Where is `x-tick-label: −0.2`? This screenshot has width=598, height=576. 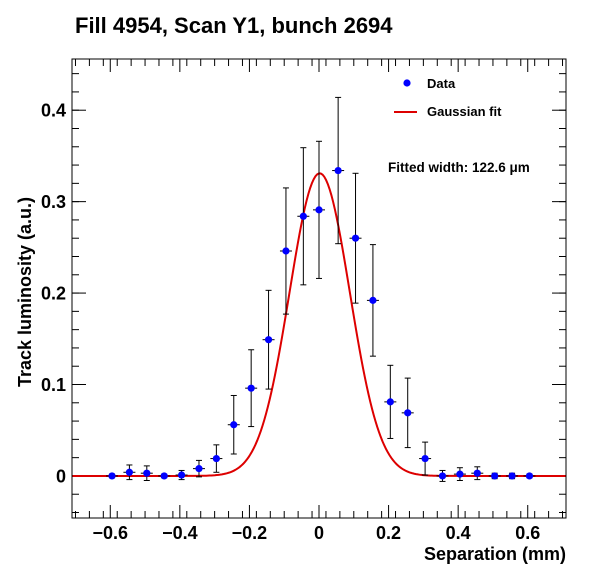
x-tick-label: −0.2 is located at coordinates (250, 533).